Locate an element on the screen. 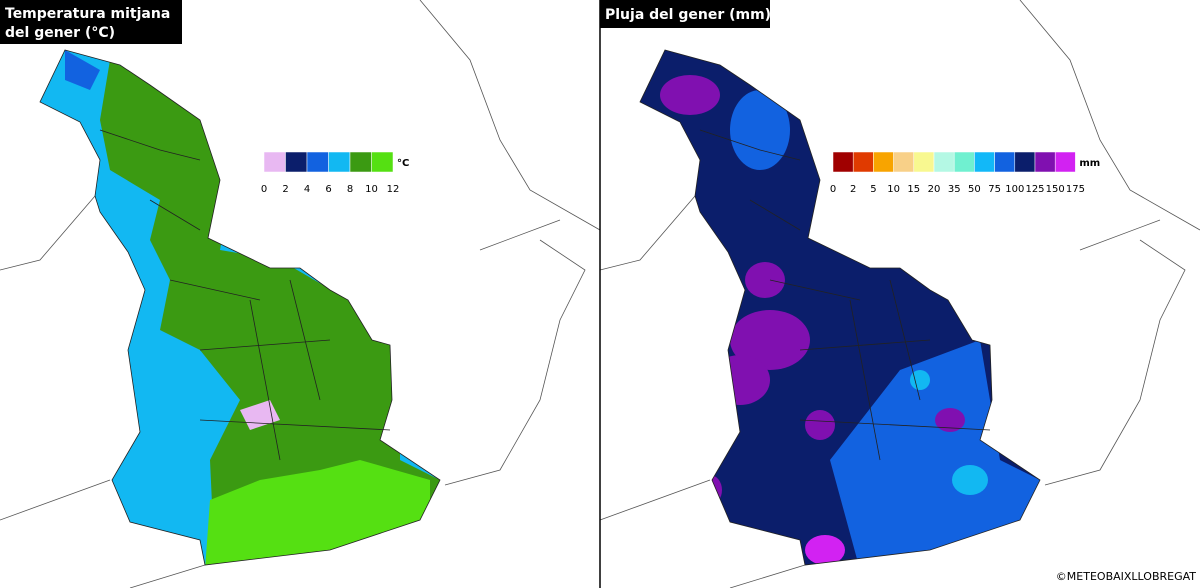  legend-label: 175 is located at coordinates (1075, 189).